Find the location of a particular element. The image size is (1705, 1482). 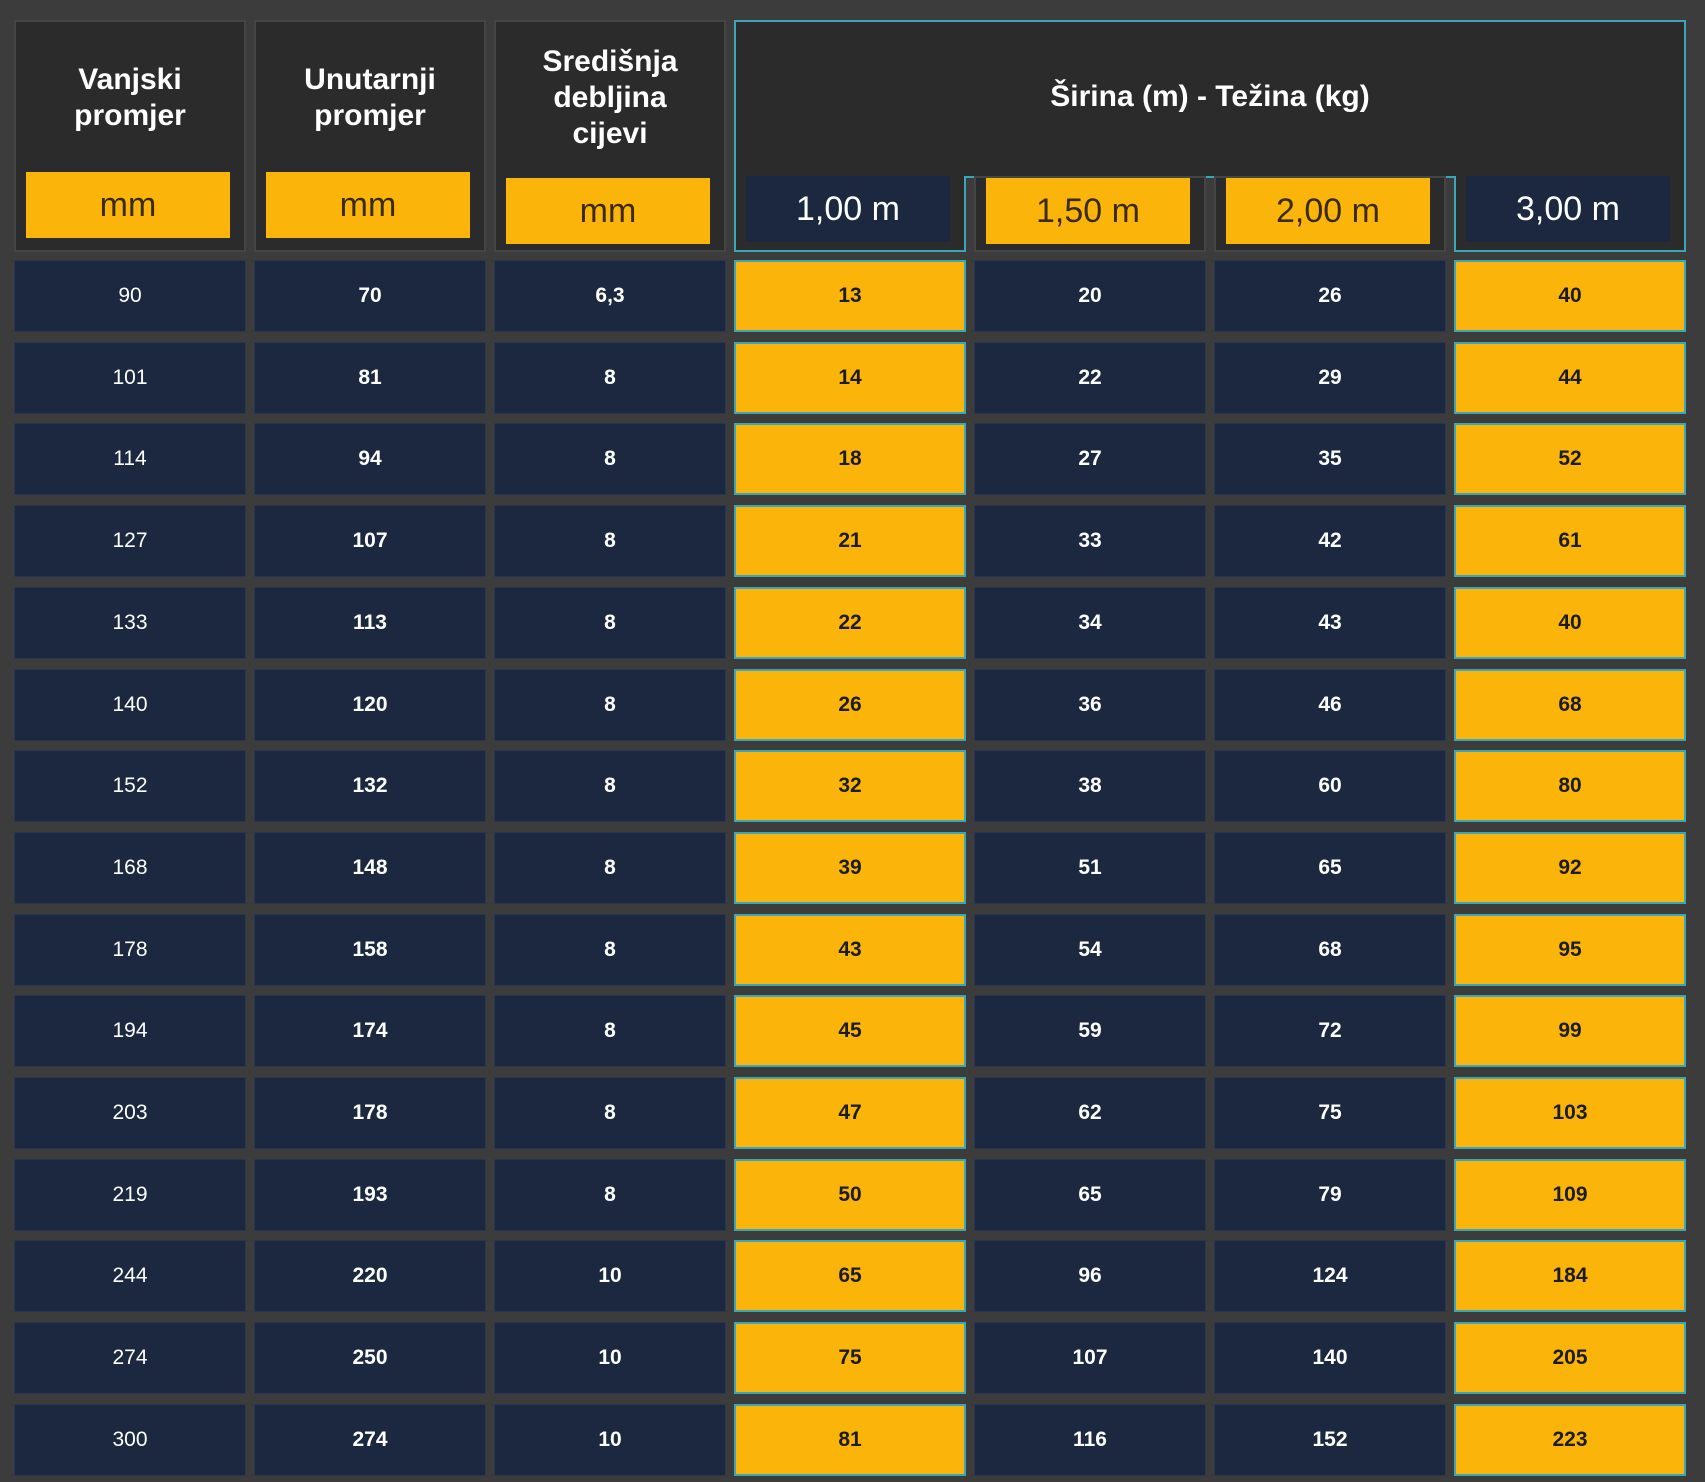

cell-weight-1m: 65 is located at coordinates (850, 1276).